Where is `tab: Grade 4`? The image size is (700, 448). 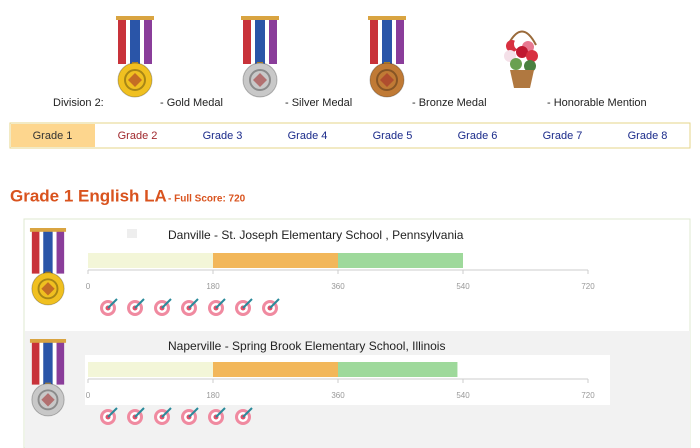
tab: Grade 4 is located at coordinates (308, 136).